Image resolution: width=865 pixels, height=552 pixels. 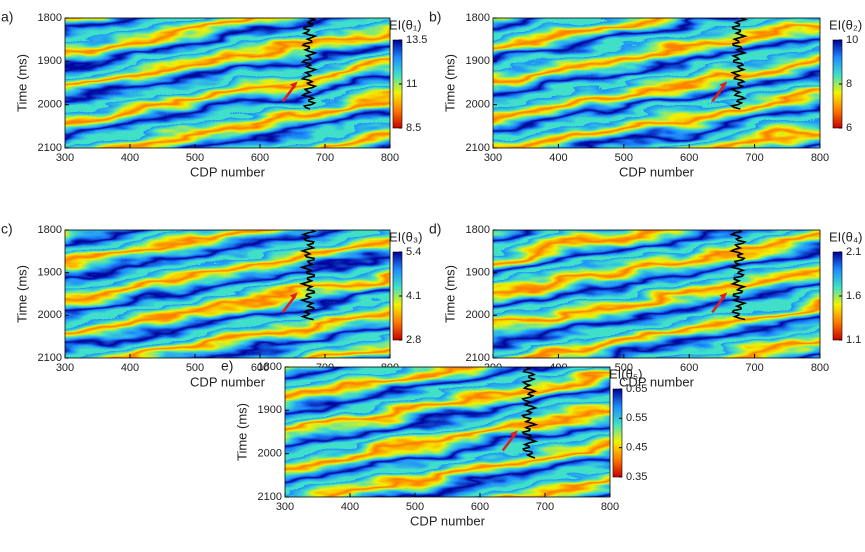 I want to click on colorbar-tick-label: 5.4, so click(x=413, y=252).